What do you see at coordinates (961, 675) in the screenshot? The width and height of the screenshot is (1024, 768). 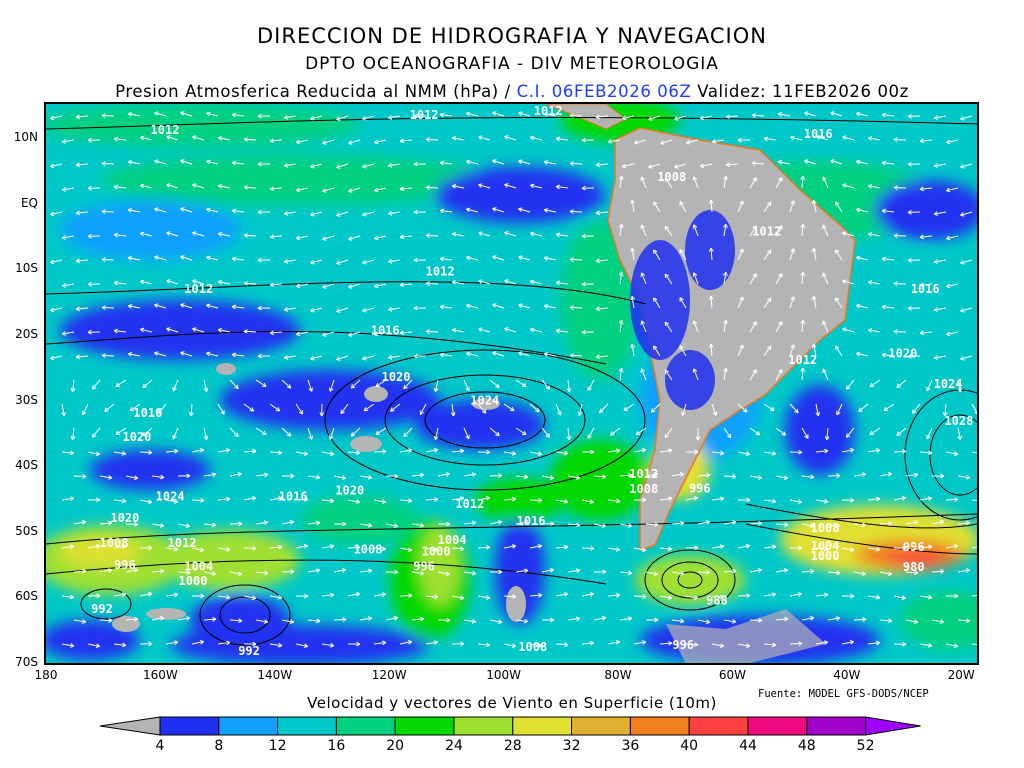 I see `longitude-tick-label: 20W` at bounding box center [961, 675].